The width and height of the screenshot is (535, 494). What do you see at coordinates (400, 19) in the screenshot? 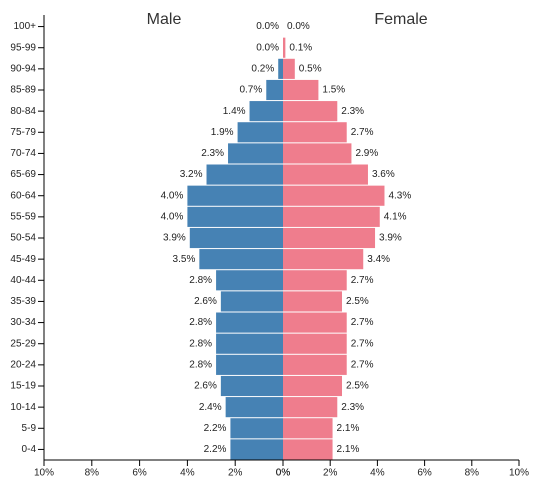
I see `chart-title: Female` at bounding box center [400, 19].